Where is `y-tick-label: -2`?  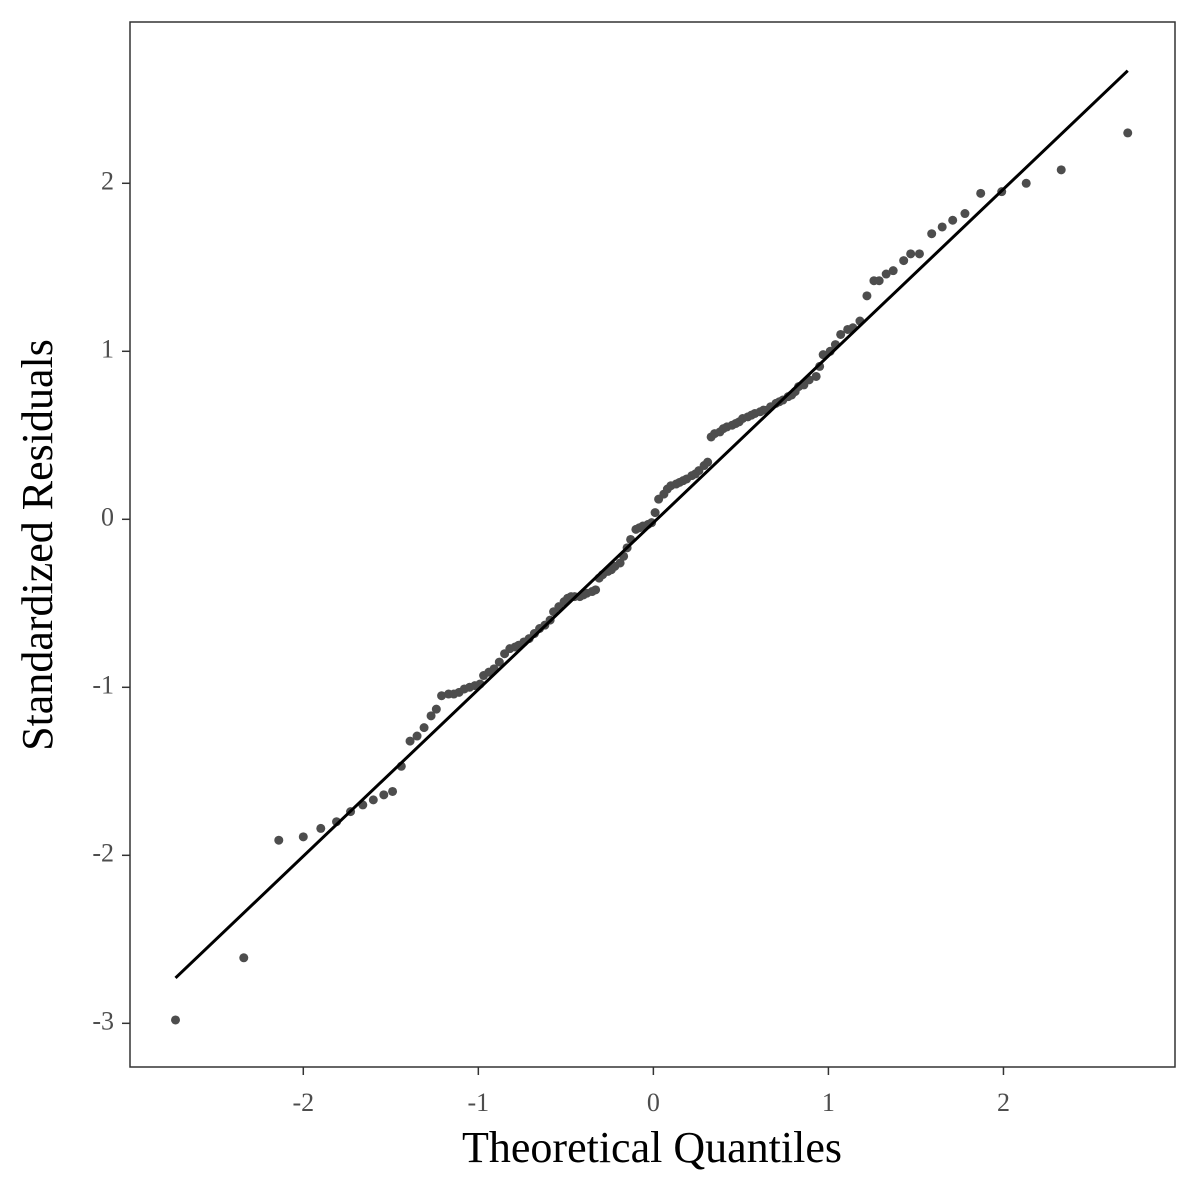 y-tick-label: -2 is located at coordinates (103, 852).